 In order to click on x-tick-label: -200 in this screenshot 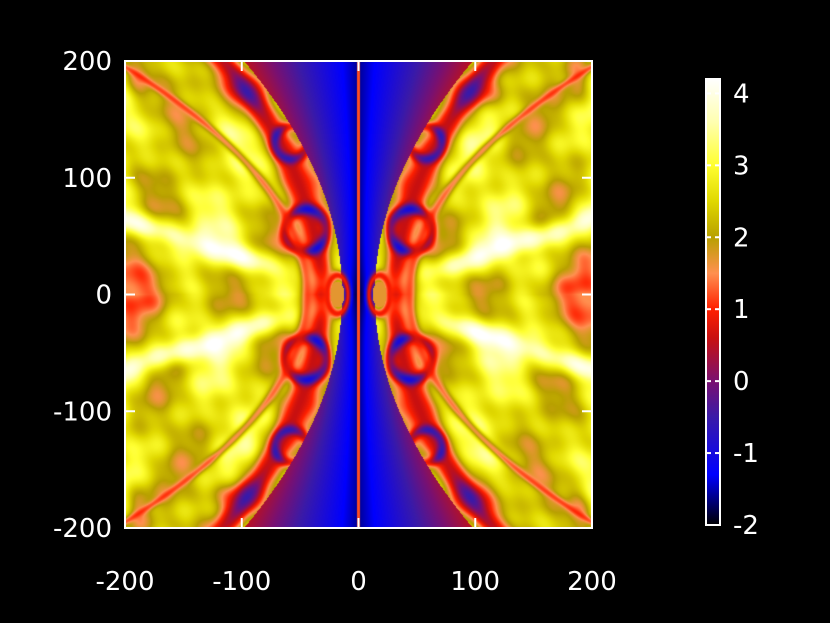, I will do `click(124, 582)`.